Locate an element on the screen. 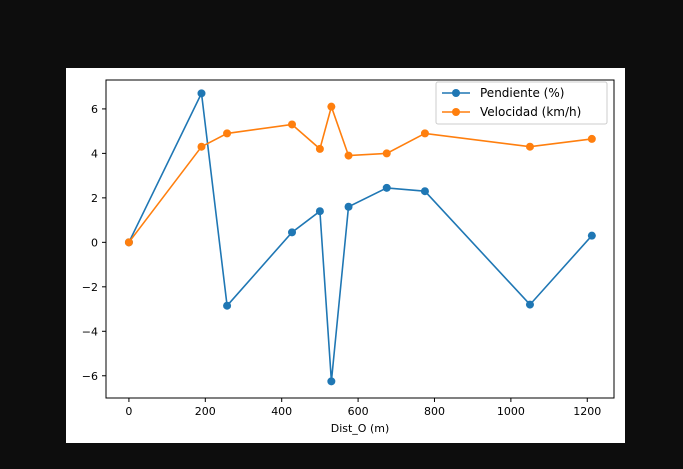 Image resolution: width=683 pixels, height=469 pixels. x-tick-label: 0 is located at coordinates (128, 411).